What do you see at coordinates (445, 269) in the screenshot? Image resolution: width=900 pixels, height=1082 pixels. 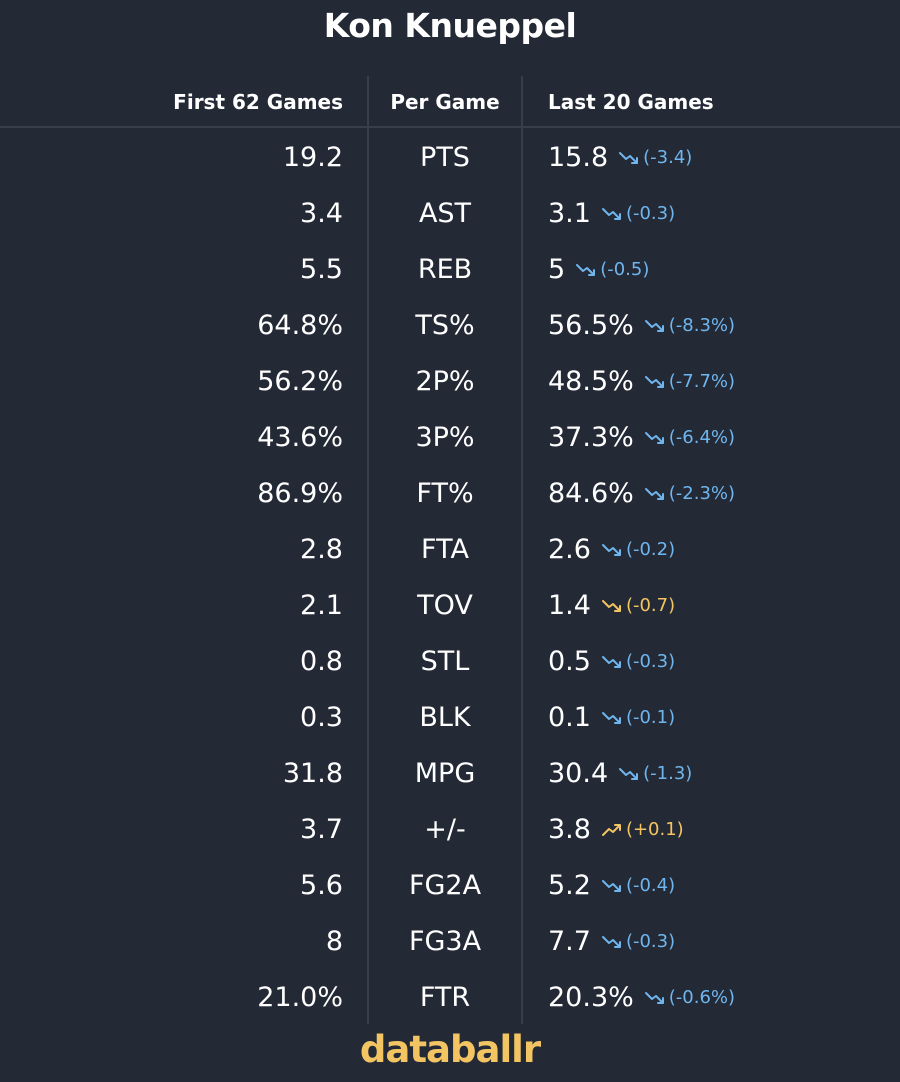 I see `stat-label: REB` at bounding box center [445, 269].